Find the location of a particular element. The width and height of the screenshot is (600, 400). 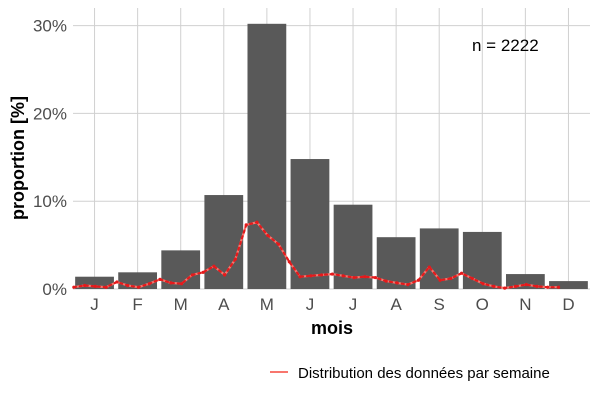

y-tick-label: 20% is located at coordinates (50, 113).